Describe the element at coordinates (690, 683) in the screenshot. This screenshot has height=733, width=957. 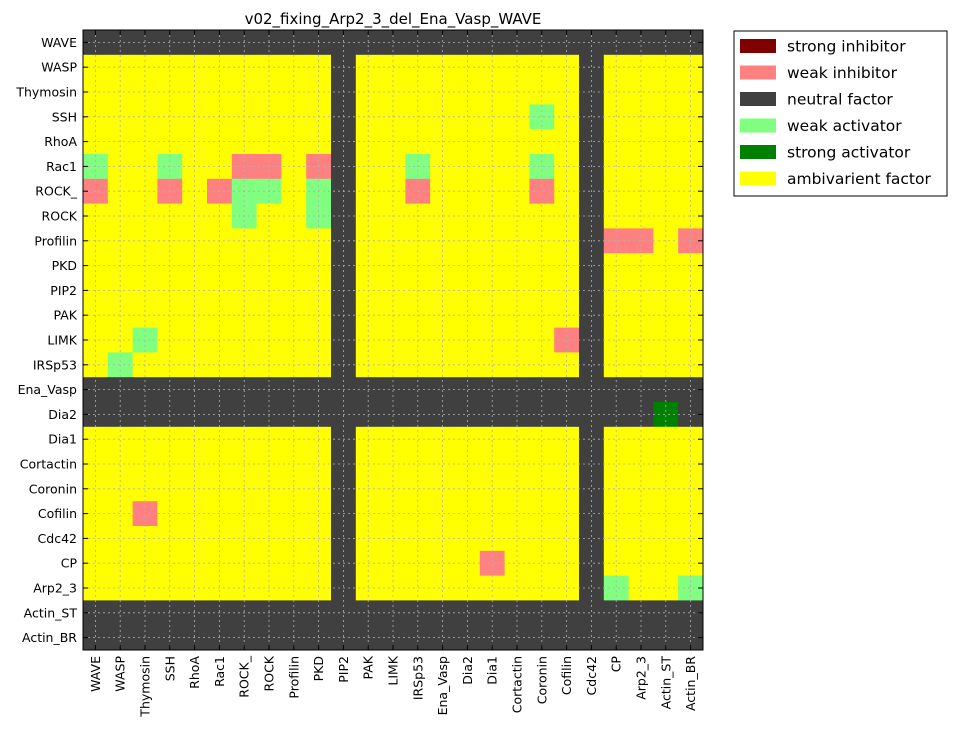
I see `x-tick-label: Actin_BR` at that location.